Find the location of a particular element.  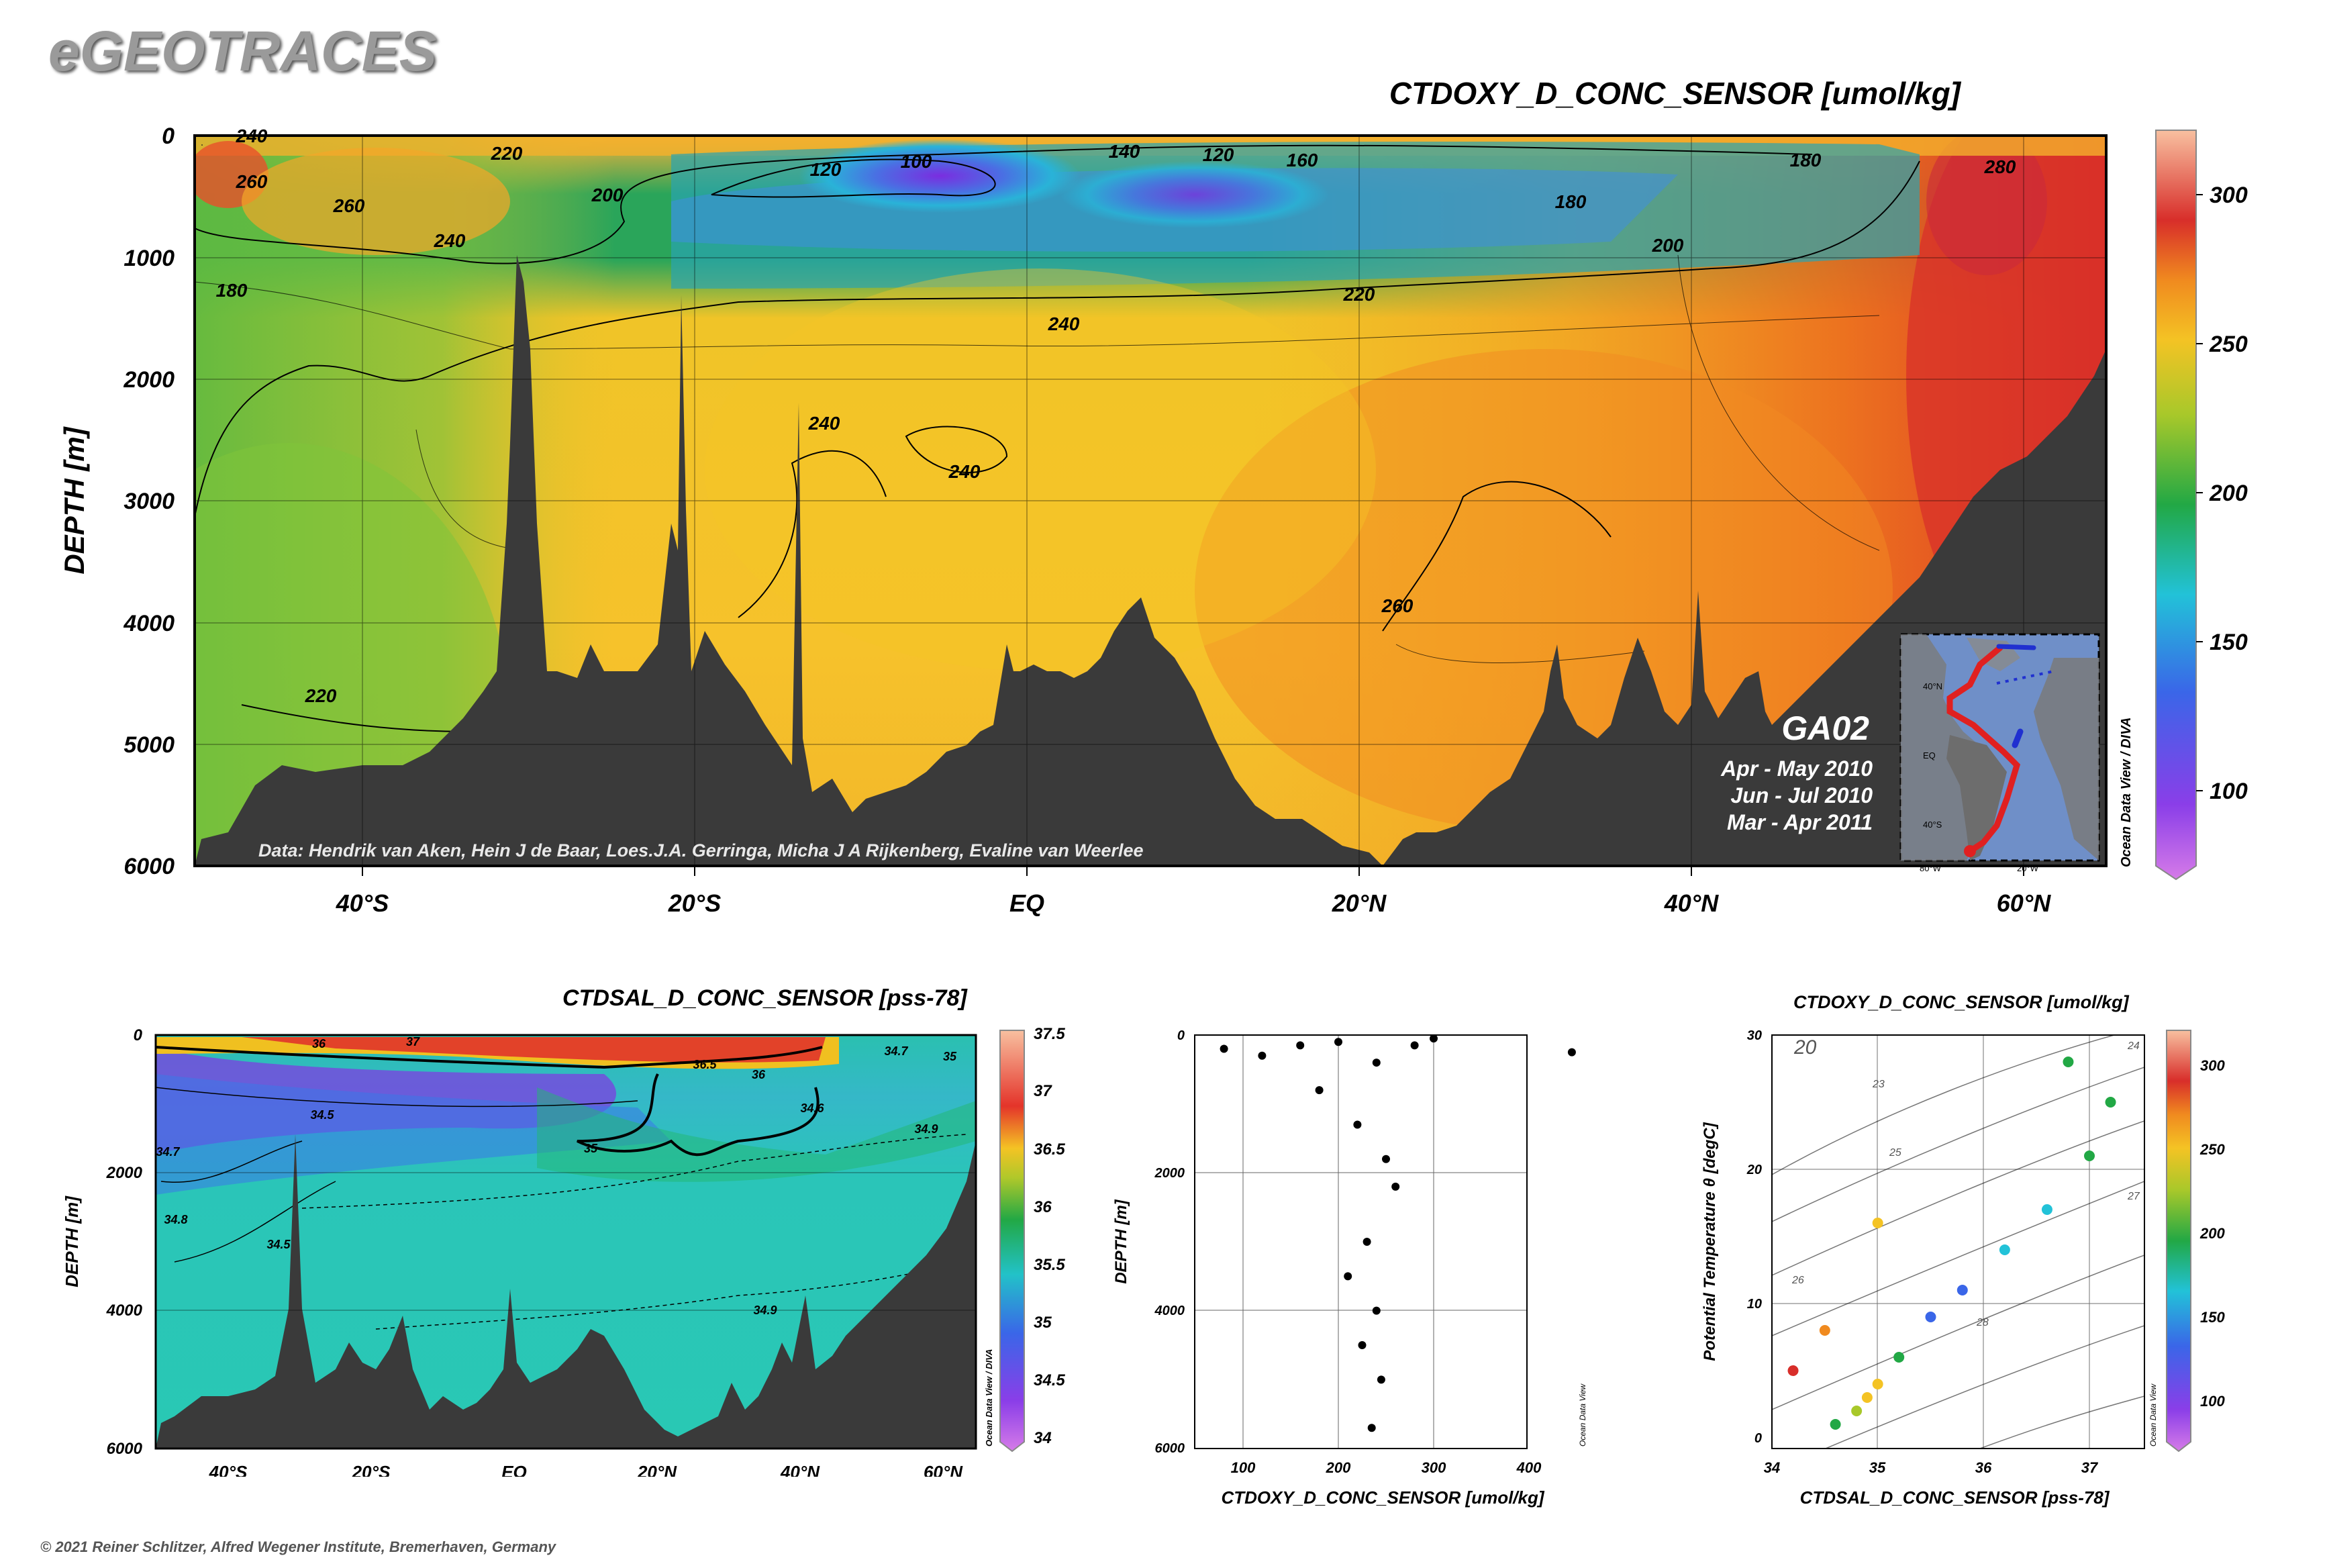

profile-ytick: 0 is located at coordinates (1181, 1036).